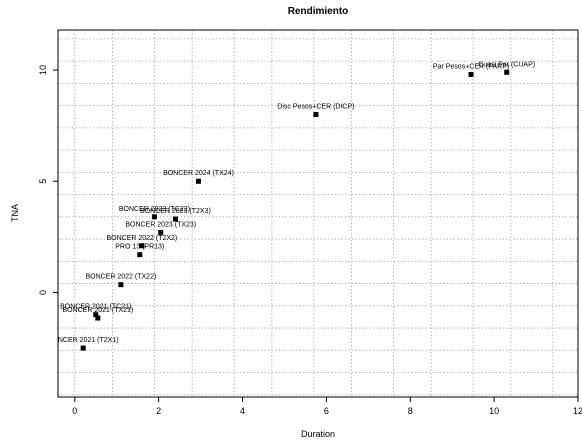 The image size is (582, 442). Describe the element at coordinates (198, 173) in the screenshot. I see `point-label: BONCER 2024 (TX24)` at that location.